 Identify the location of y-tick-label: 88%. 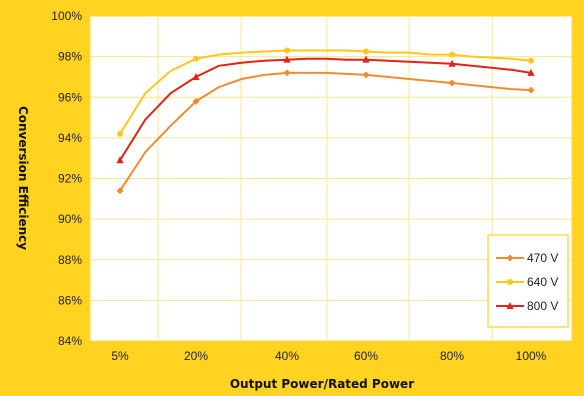
(70, 260).